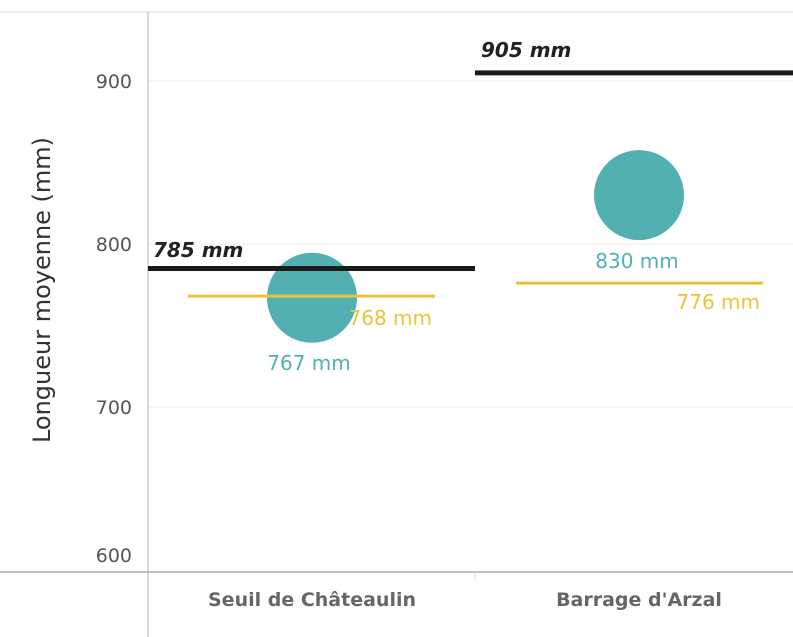 This screenshot has width=793, height=637. Describe the element at coordinates (637, 261) in the screenshot. I see `circle-value-label-1: 830 mm` at that location.